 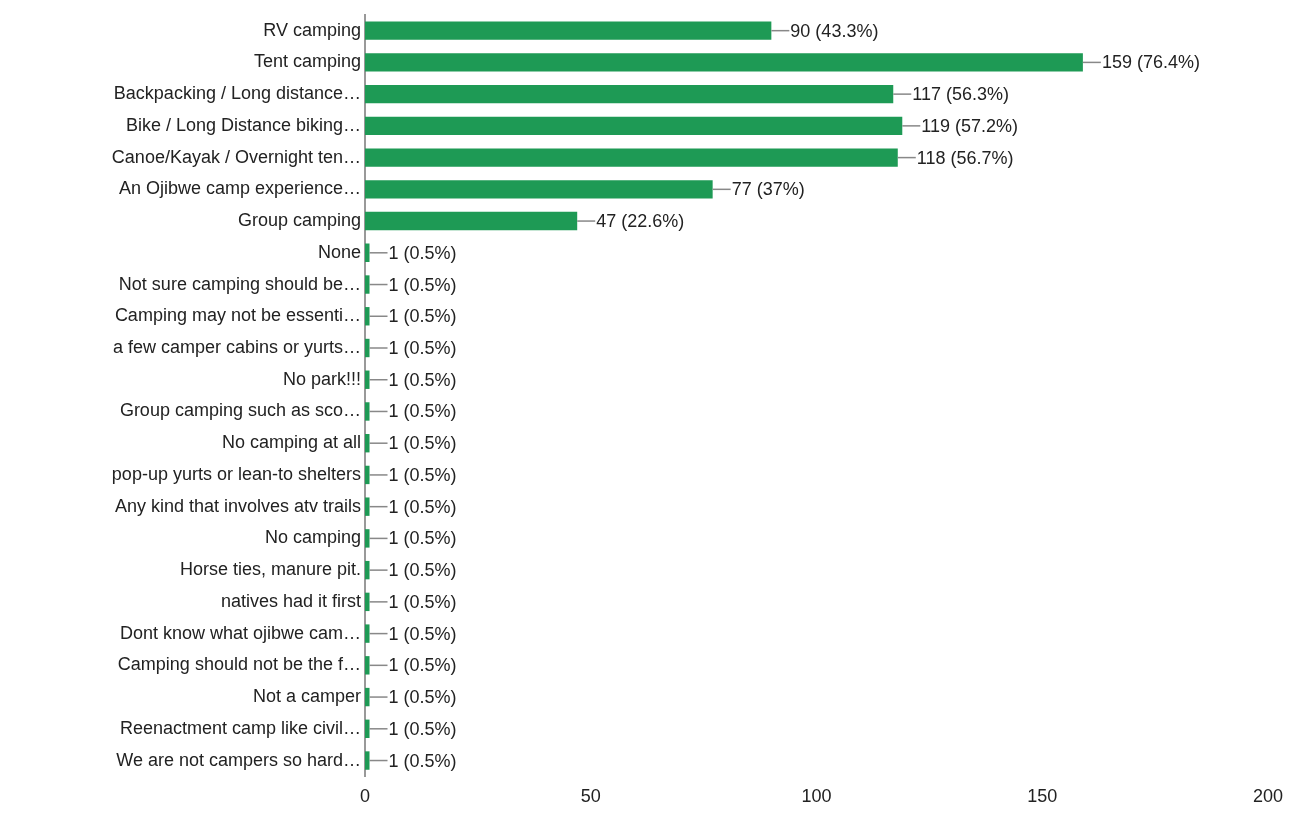 What do you see at coordinates (236, 473) in the screenshot?
I see `y-tick-label: pop-up yurts or lean-to shelters` at bounding box center [236, 473].